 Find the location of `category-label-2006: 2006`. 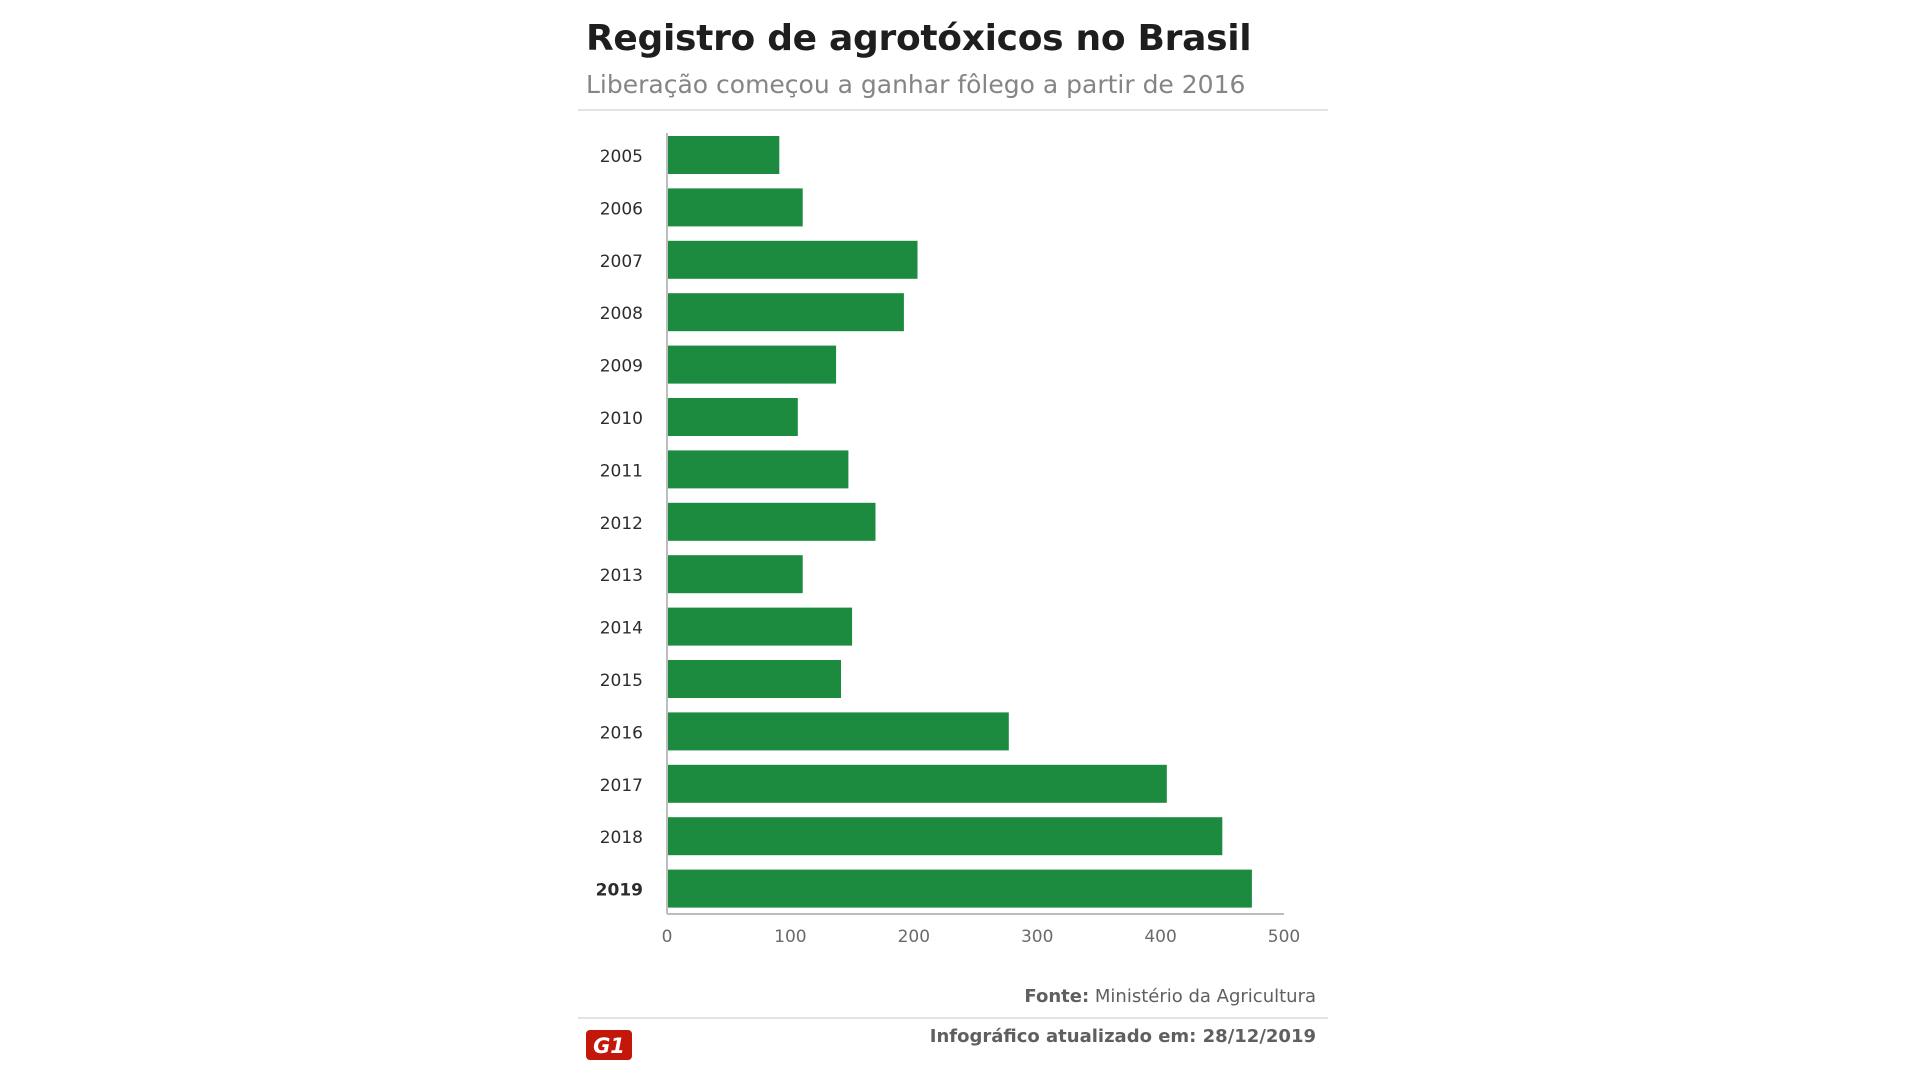

category-label-2006: 2006 is located at coordinates (621, 209).